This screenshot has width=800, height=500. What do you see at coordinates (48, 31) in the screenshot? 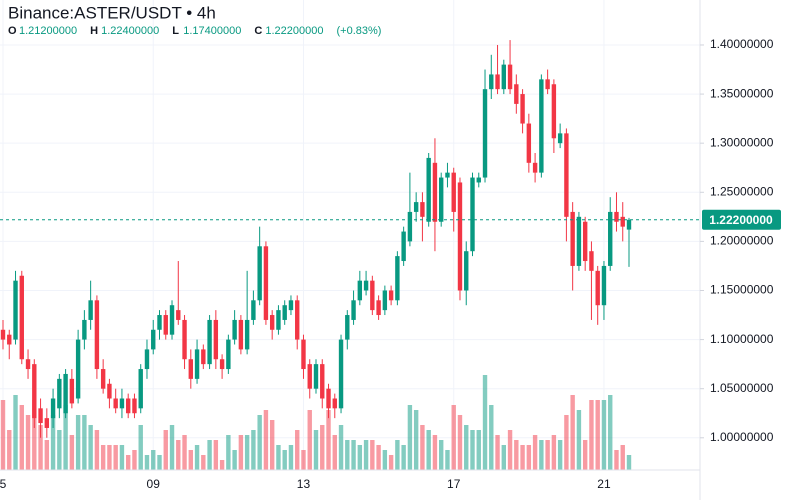
I see `ohlc-value: 1.21200000` at bounding box center [48, 31].